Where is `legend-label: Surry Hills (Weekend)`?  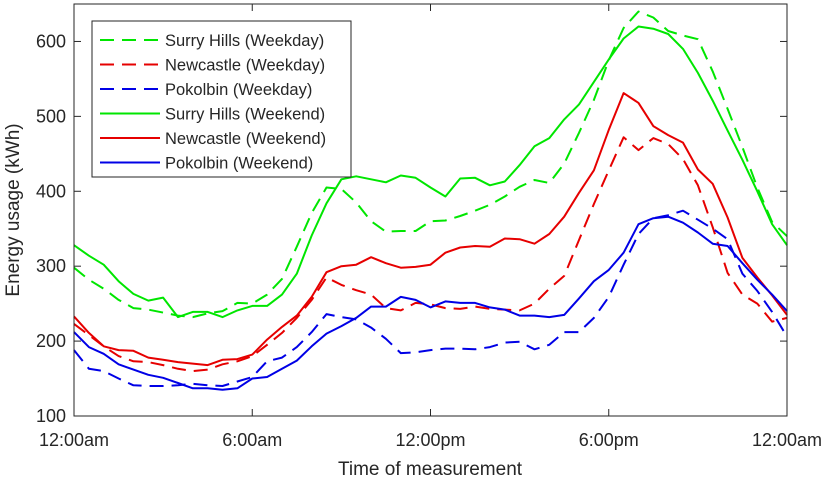 legend-label: Surry Hills (Weekend) is located at coordinates (245, 115).